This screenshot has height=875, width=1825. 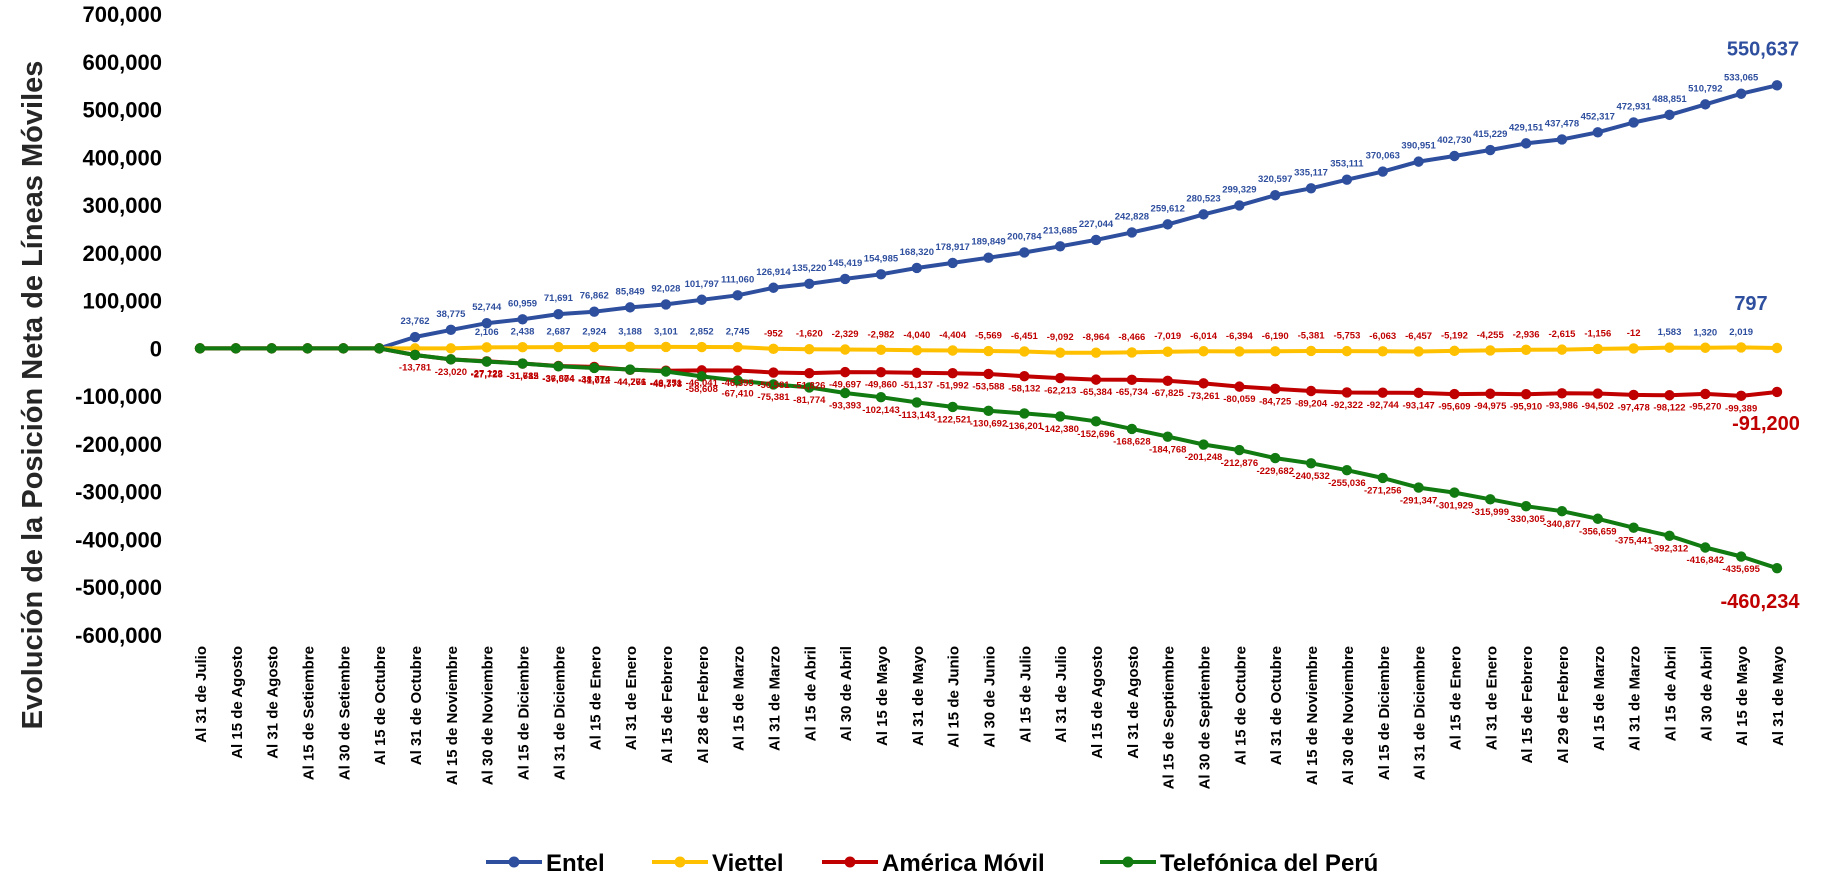 I want to click on data-label: -99,389, so click(x=1741, y=408).